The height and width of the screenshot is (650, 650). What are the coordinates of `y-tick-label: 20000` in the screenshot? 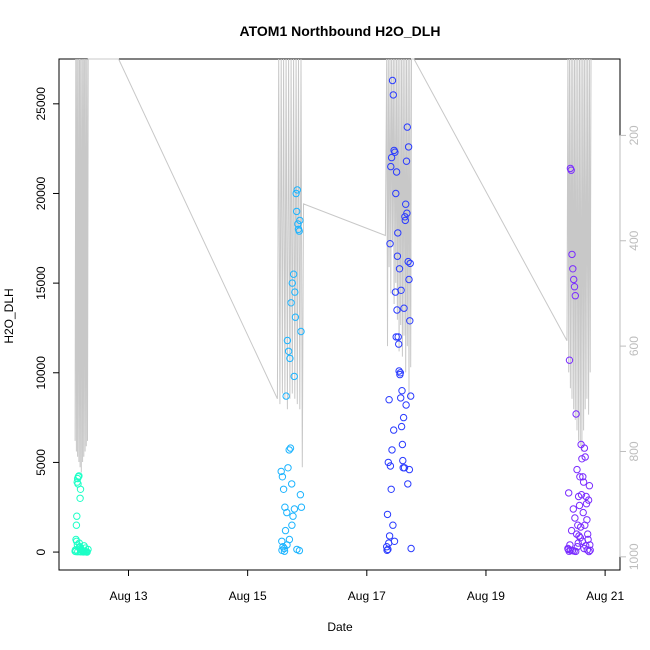 It's located at (41, 193).